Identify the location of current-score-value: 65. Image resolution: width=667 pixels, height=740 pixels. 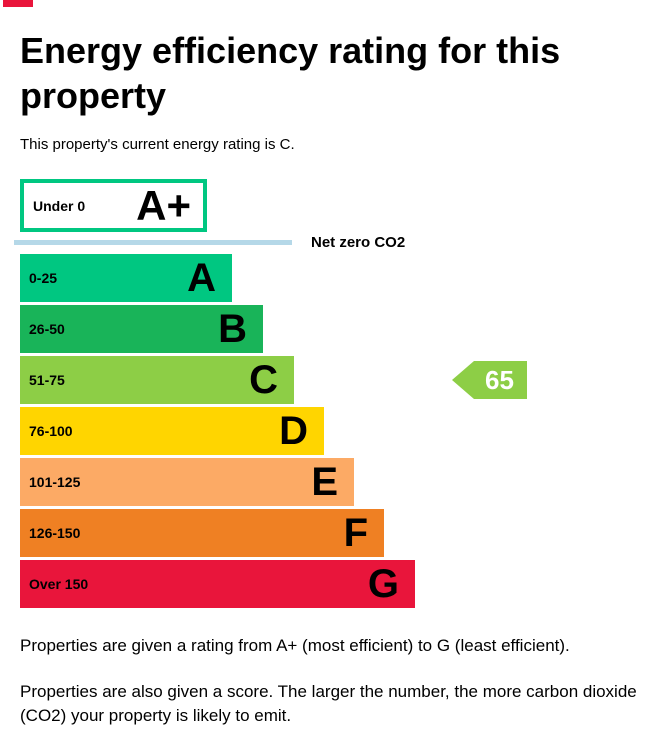
(499, 380).